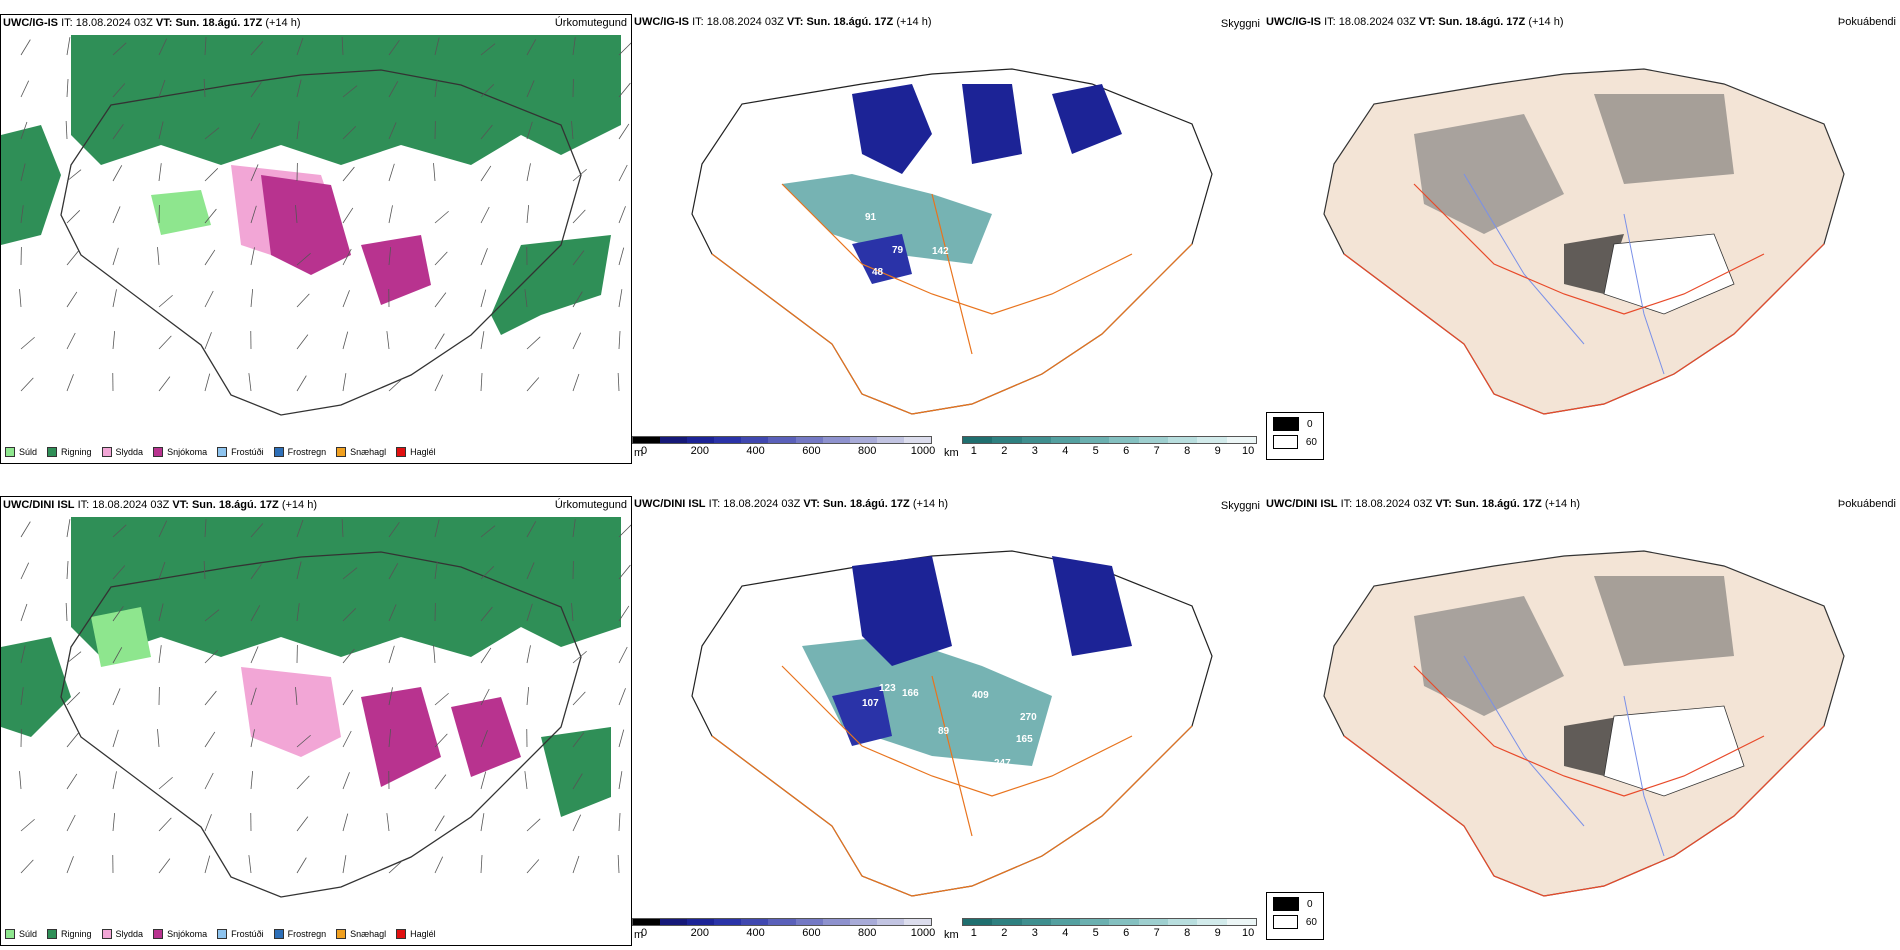  I want to click on cloud-legend-row: 0, so click(1295, 904).